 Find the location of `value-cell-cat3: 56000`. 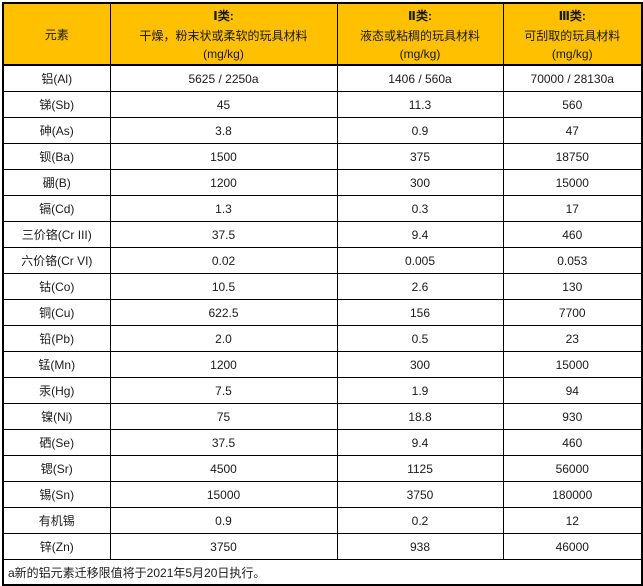

value-cell-cat3: 56000 is located at coordinates (572, 468).